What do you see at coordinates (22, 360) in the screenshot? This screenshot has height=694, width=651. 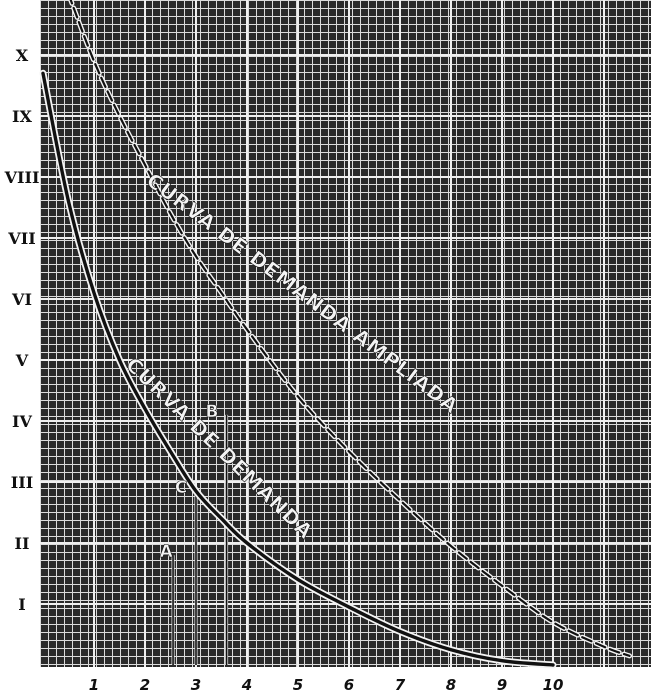 I see `y-tick-label: V` at bounding box center [22, 360].